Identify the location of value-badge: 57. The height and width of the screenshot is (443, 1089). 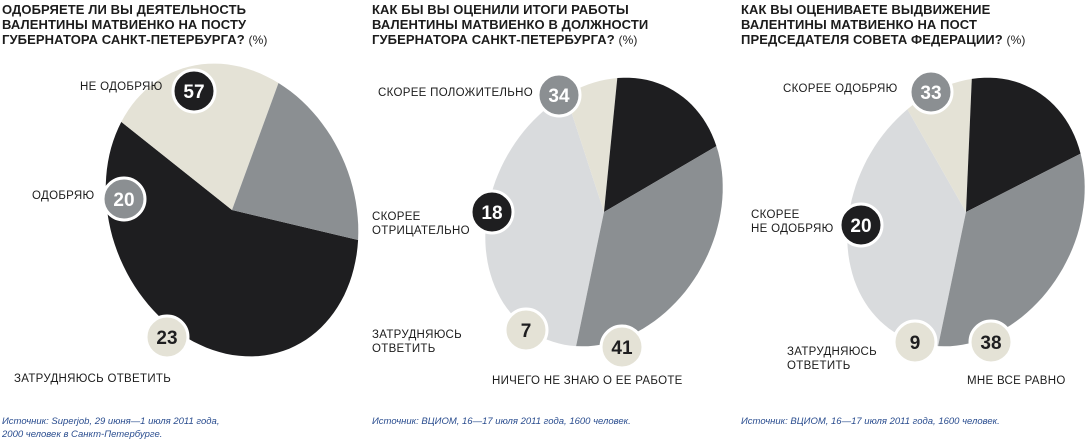
(194, 91).